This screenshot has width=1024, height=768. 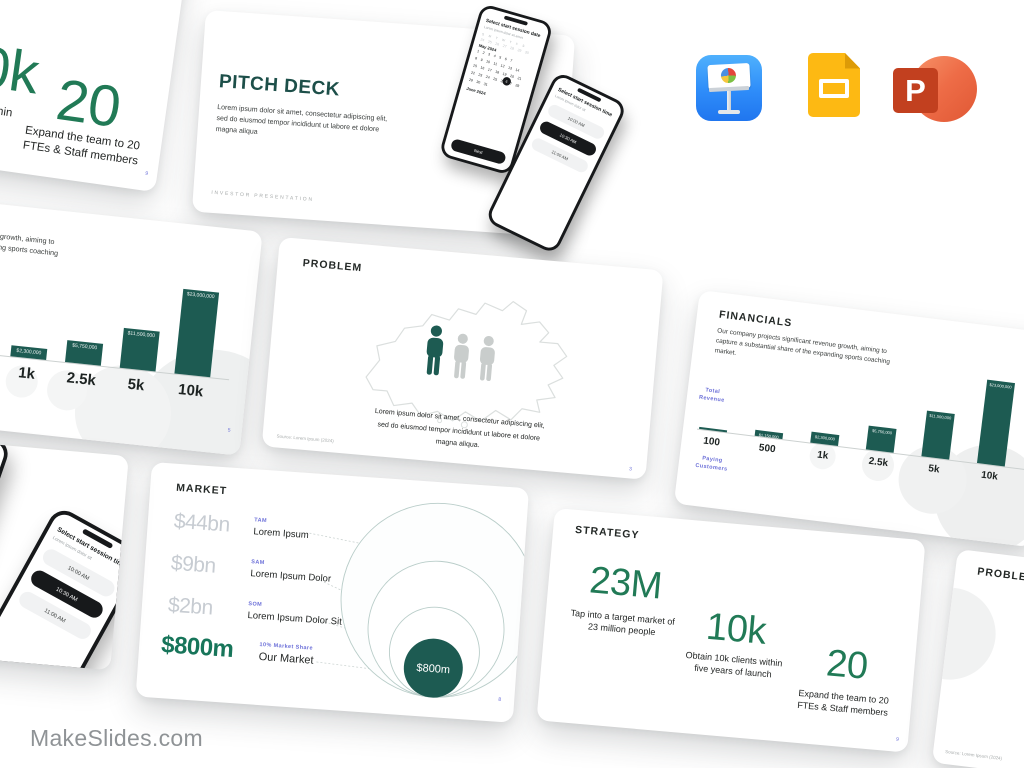 I want to click on google-slides-icon, so click(x=834, y=85).